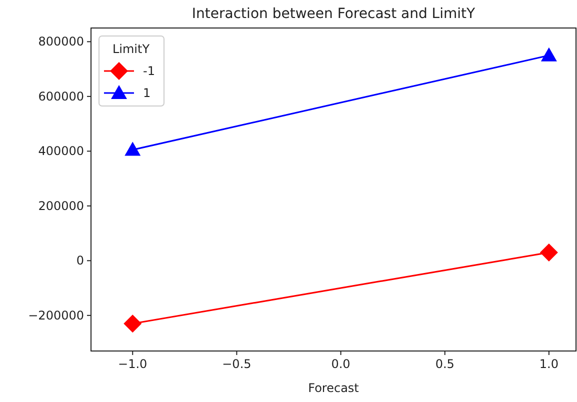  What do you see at coordinates (61, 205) in the screenshot?
I see `y-tick-label: 200000` at bounding box center [61, 205].